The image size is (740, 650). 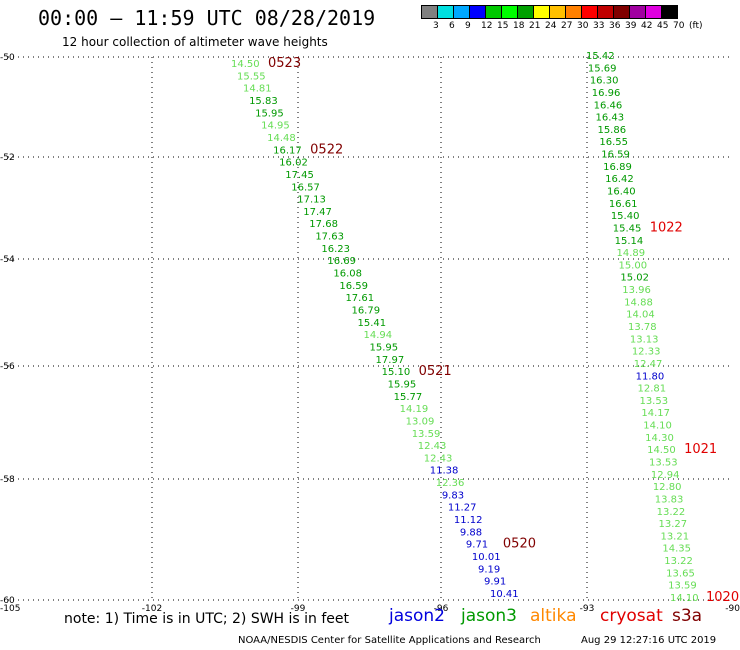 I want to click on wave-height-value: 16.43, so click(x=610, y=118).